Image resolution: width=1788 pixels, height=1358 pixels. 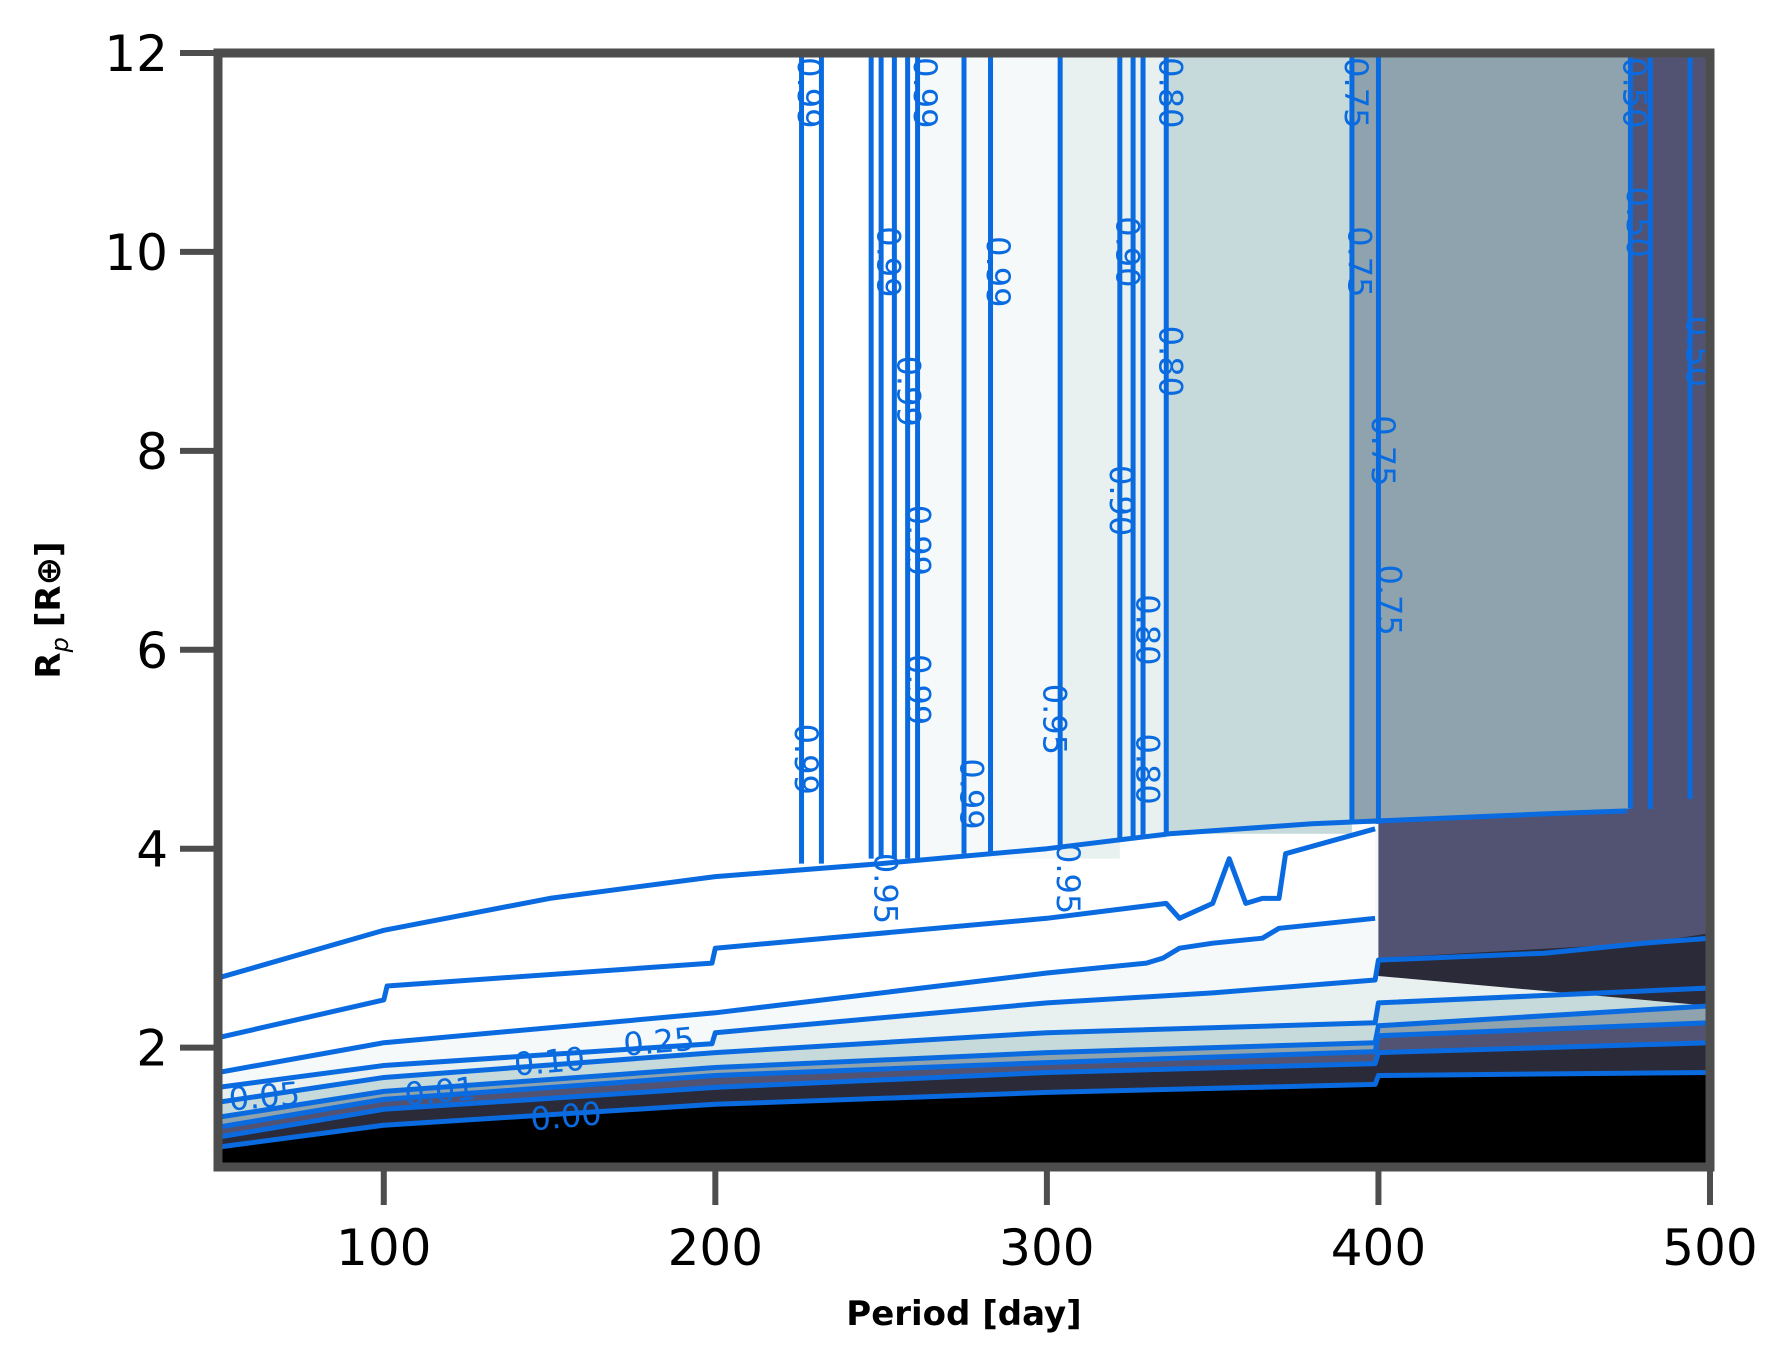 I want to click on y-axis-title-unit: [R⊕], so click(x=49, y=584).